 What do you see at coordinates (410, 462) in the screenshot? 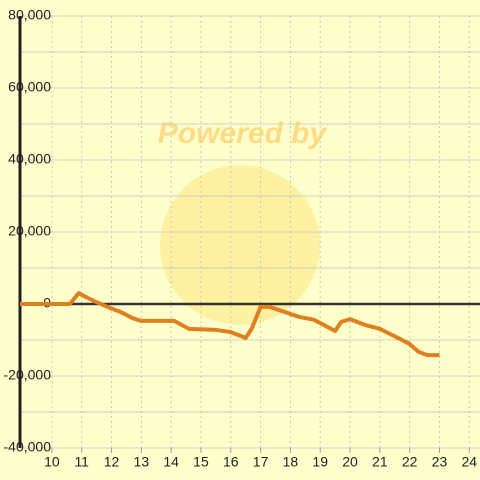
I see `x-tick-label: 22` at bounding box center [410, 462].